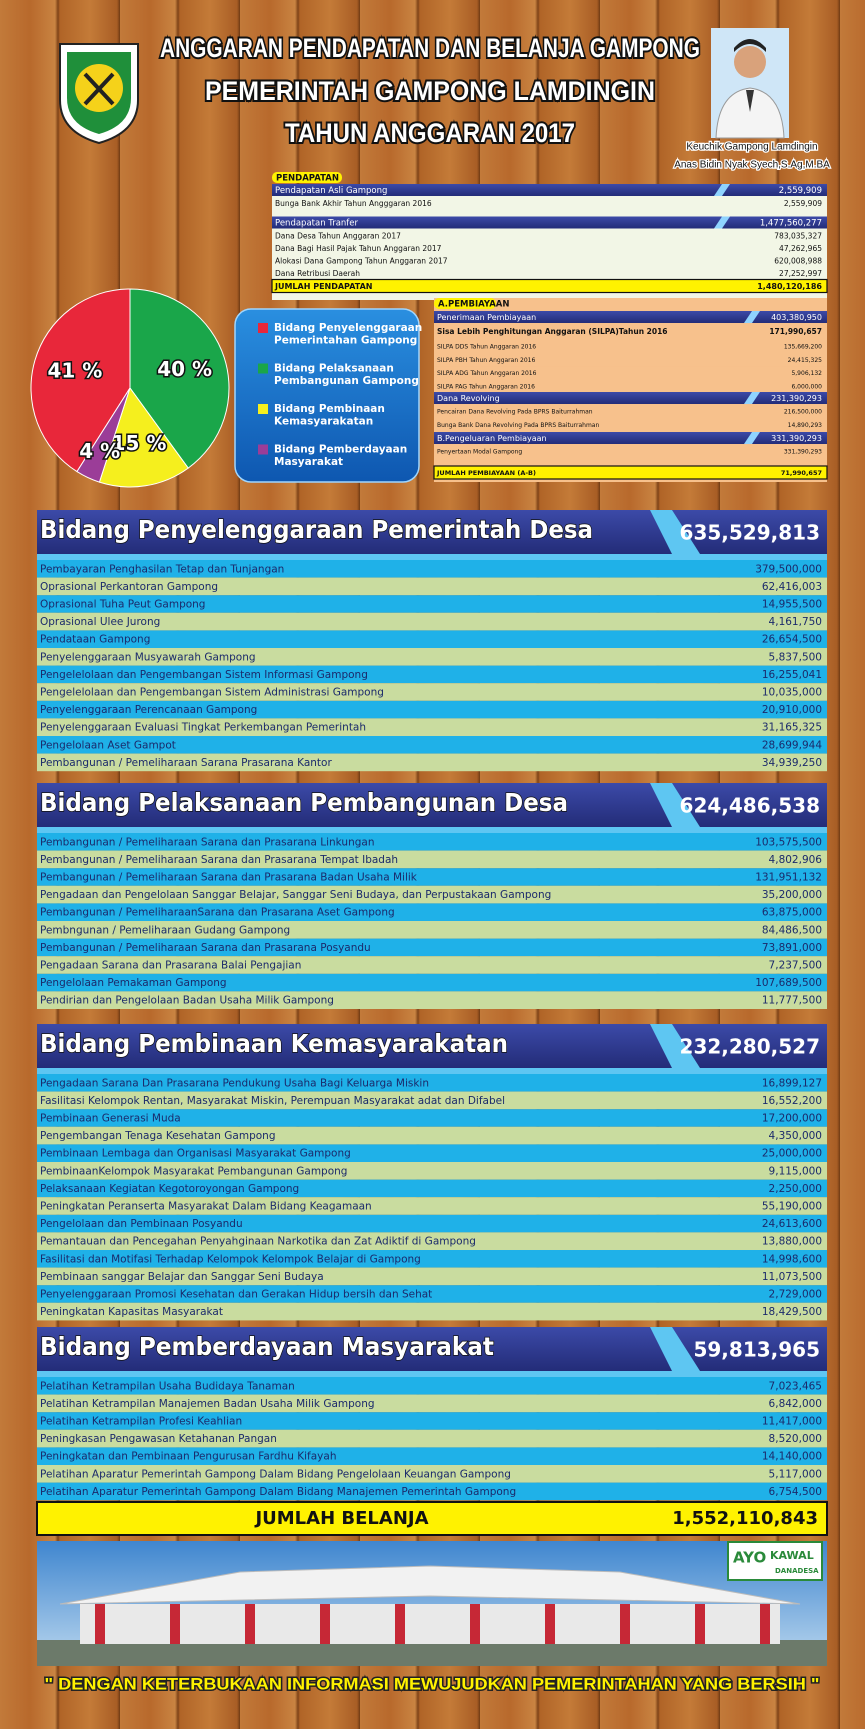 The image size is (865, 1729). Describe the element at coordinates (346, 375) in the screenshot. I see `legend-label: Bidang Pelaksanaan Pembangunan Gampong` at that location.